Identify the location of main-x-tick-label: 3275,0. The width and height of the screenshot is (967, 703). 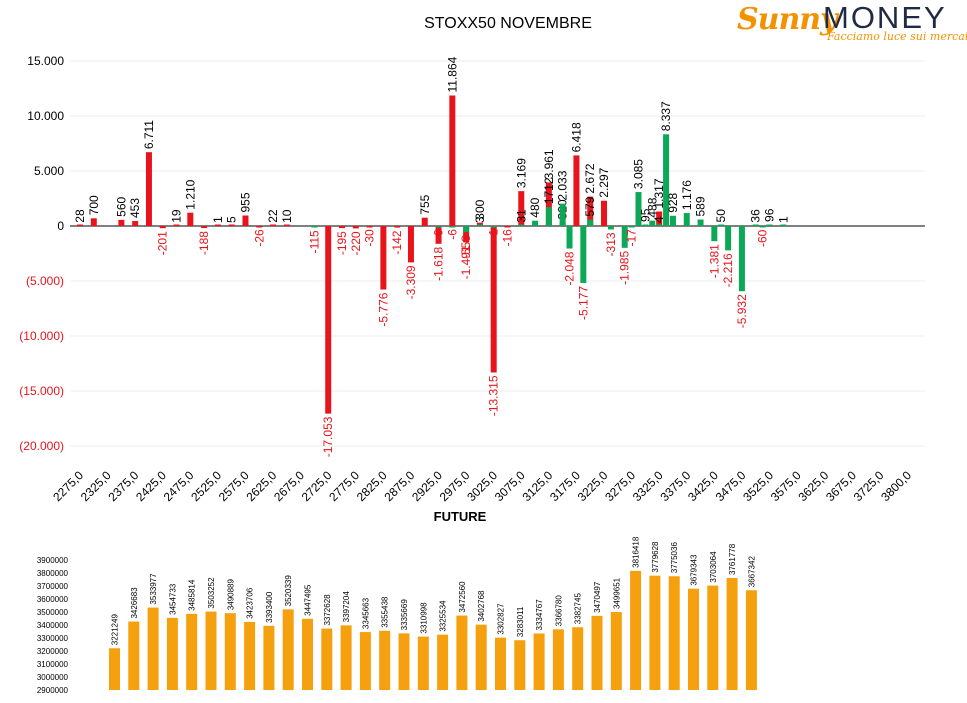
(620, 486).